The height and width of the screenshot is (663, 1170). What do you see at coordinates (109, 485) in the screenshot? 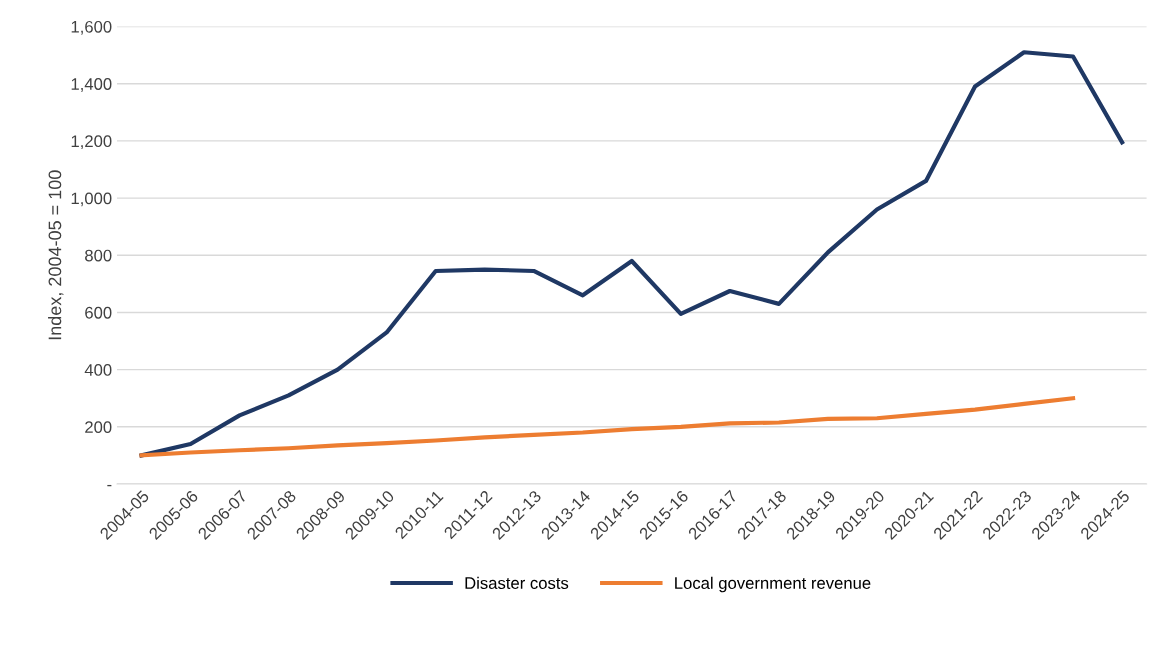
I see `y-tick-label: -` at bounding box center [109, 485].